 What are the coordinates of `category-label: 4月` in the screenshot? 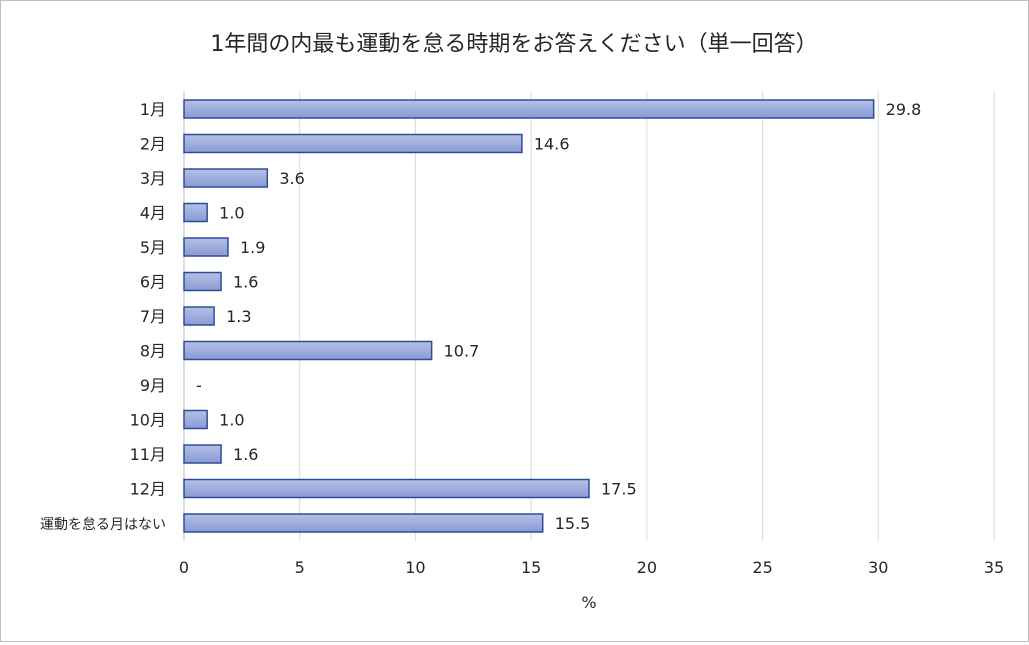 It's located at (153, 213).